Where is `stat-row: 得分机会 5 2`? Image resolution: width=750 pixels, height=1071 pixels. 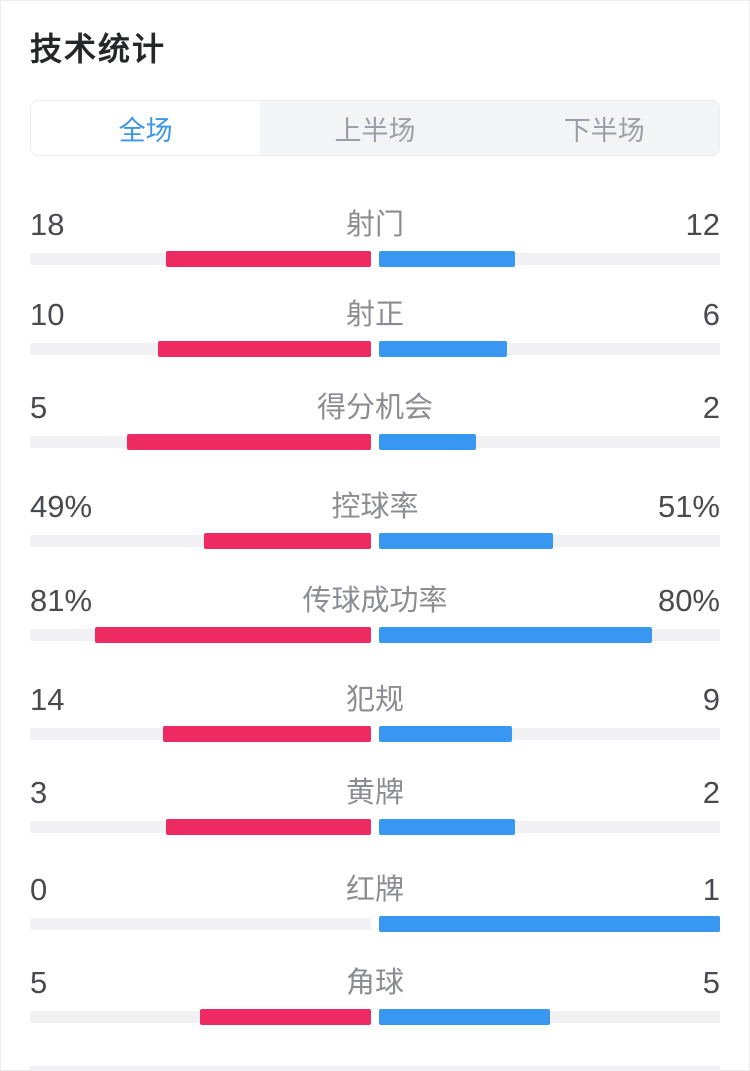
stat-row: 得分机会 5 2 is located at coordinates (375, 433).